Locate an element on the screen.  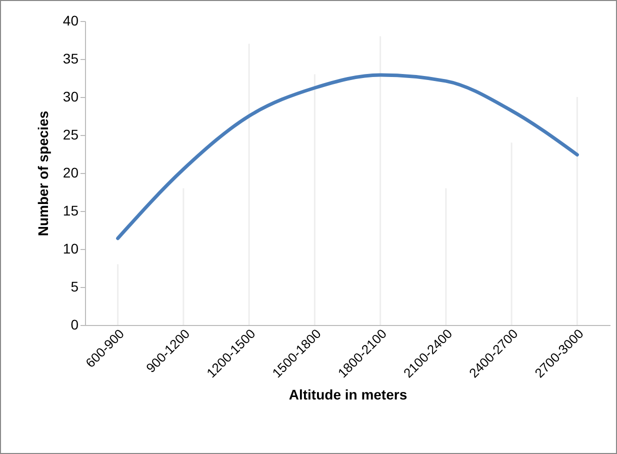
y-tick-label: 5 is located at coordinates (74, 286).